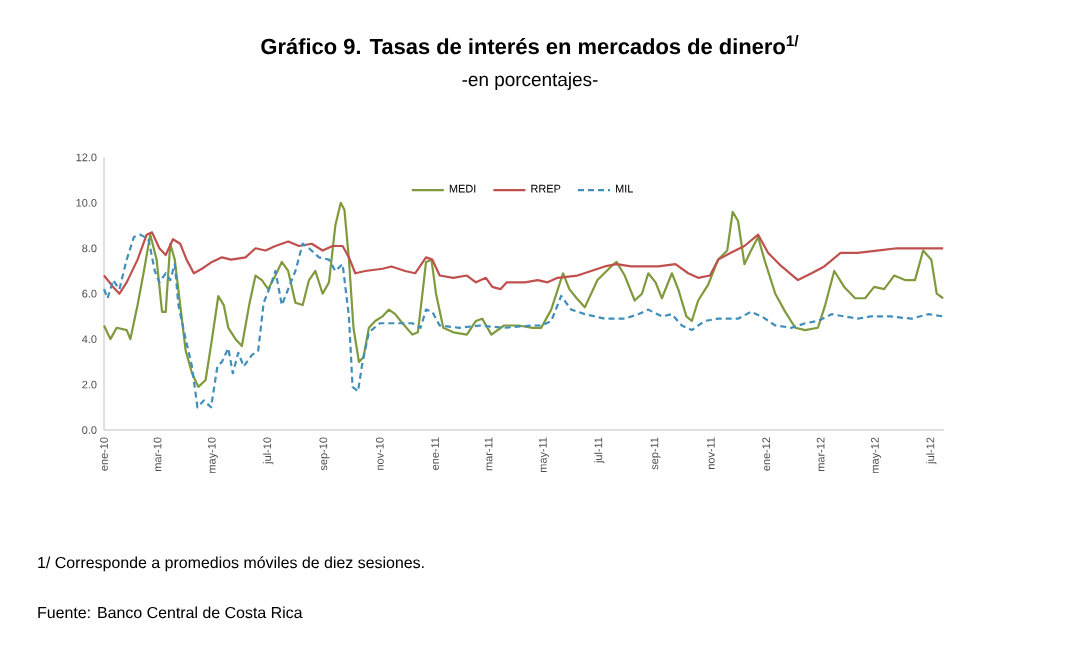 This screenshot has height=656, width=1084. What do you see at coordinates (530, 81) in the screenshot?
I see `chart-subtitle: -en porcentajes-` at bounding box center [530, 81].